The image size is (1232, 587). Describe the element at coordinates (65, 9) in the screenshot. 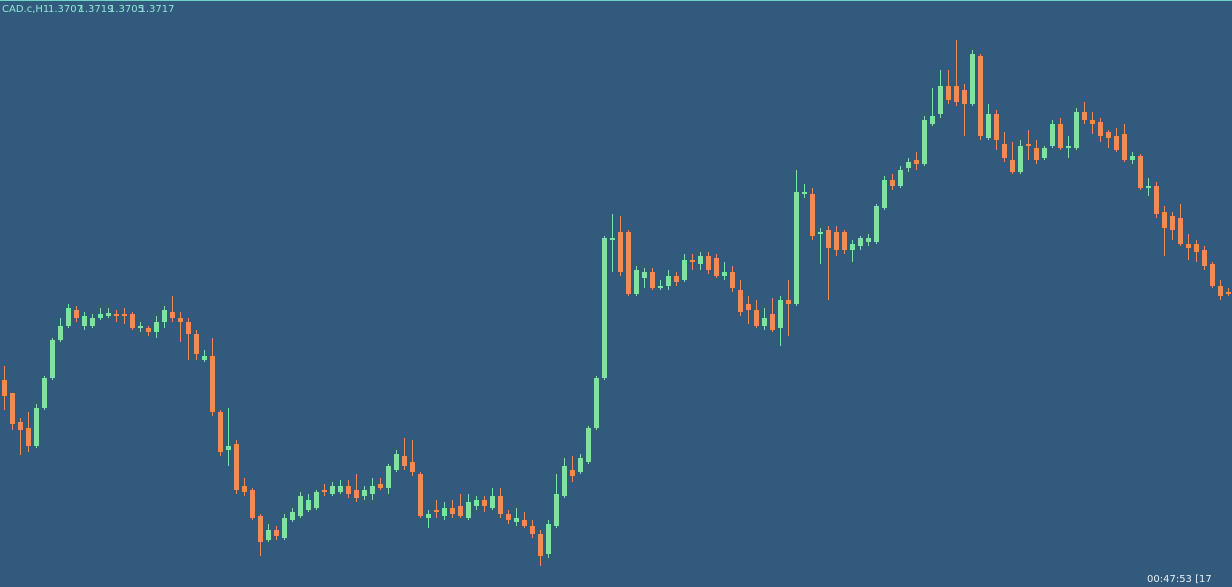

I see `header-value: 1.3707` at that location.